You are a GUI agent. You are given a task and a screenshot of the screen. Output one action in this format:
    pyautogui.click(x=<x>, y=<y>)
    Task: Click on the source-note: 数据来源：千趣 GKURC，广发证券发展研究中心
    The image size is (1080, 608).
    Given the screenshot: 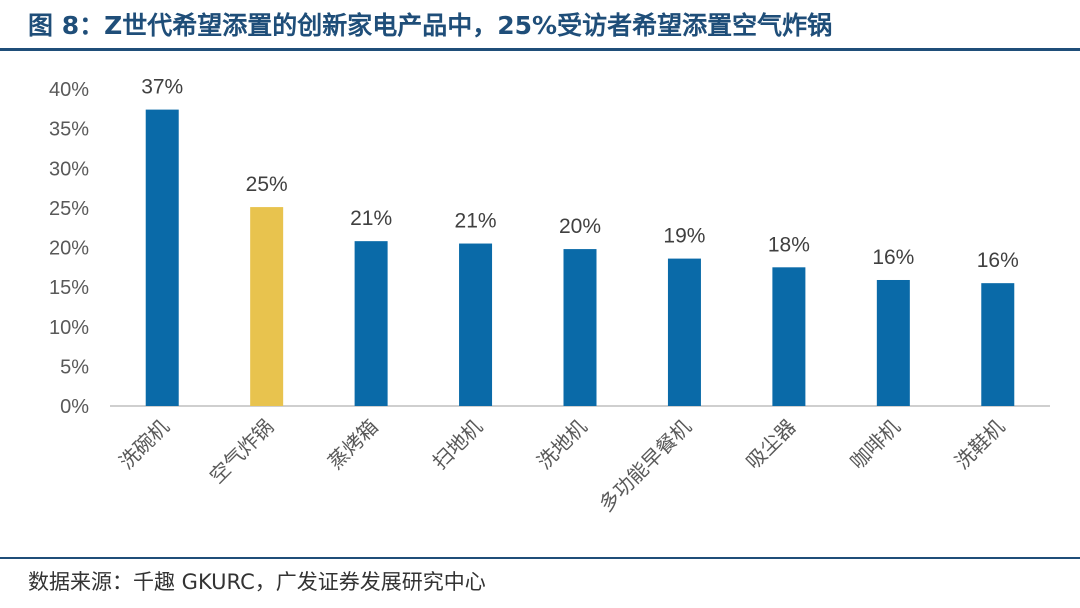 What is the action you would take?
    pyautogui.click(x=257, y=582)
    